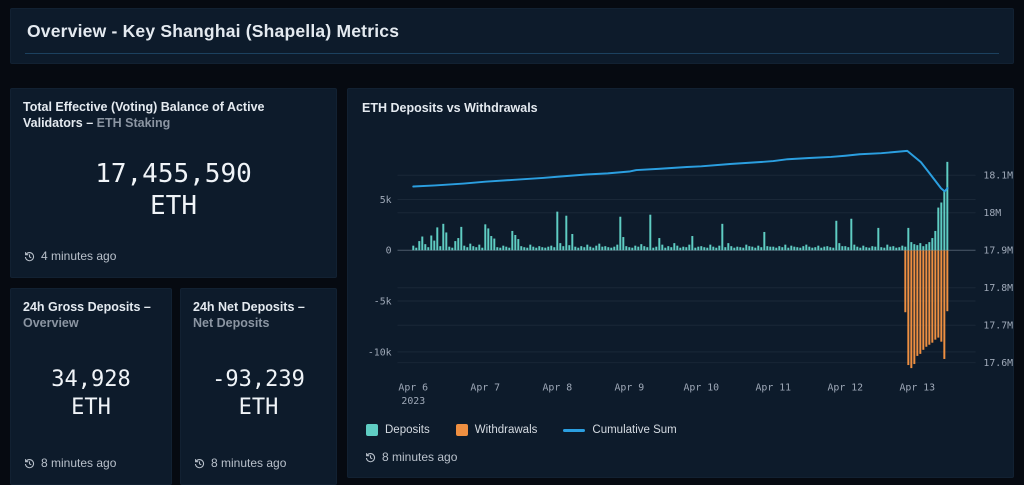  Describe the element at coordinates (450, 108) in the screenshot. I see `panel-title-text: ETH Deposits vs Withdrawals` at that location.